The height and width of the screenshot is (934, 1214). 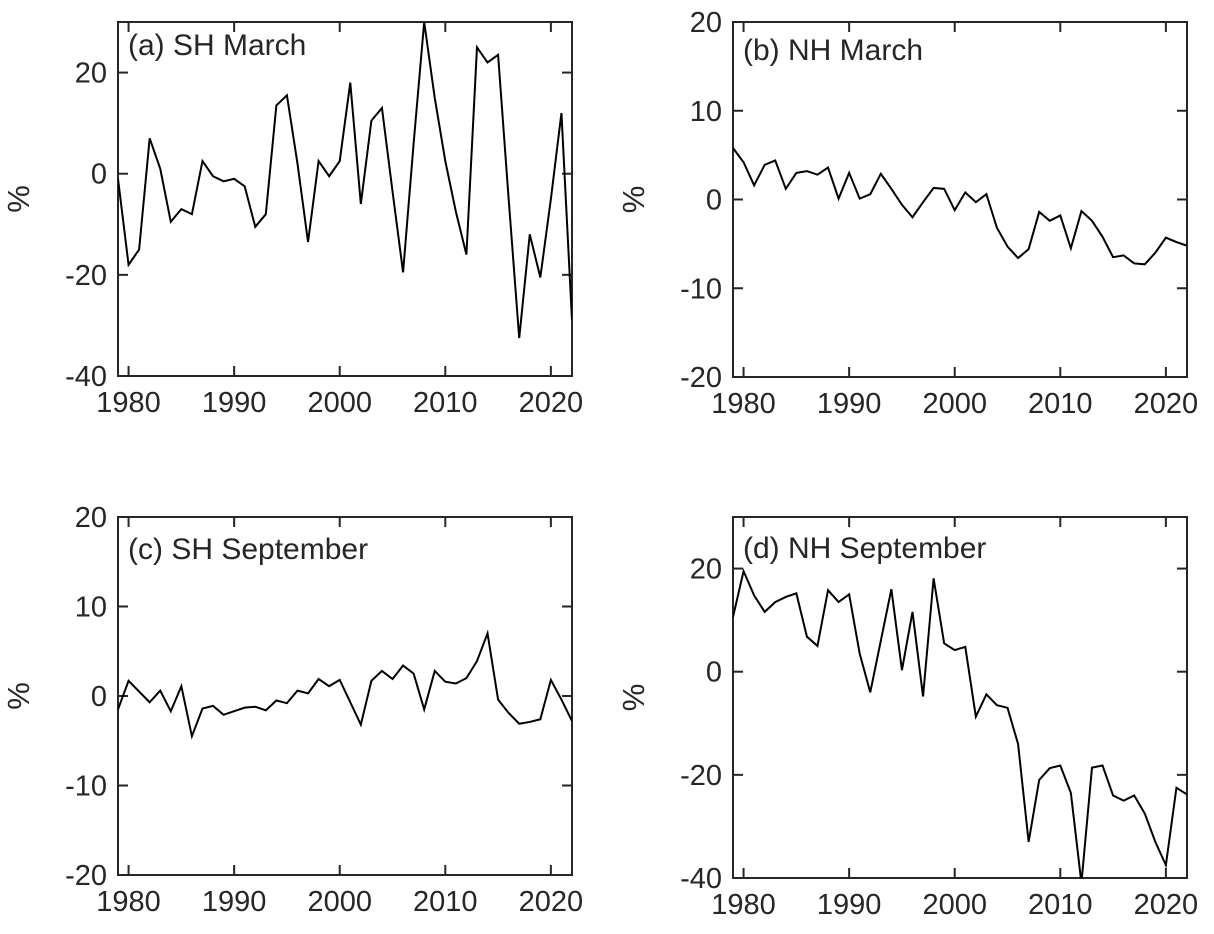 I want to click on panel-c-data-line, so click(x=345, y=684).